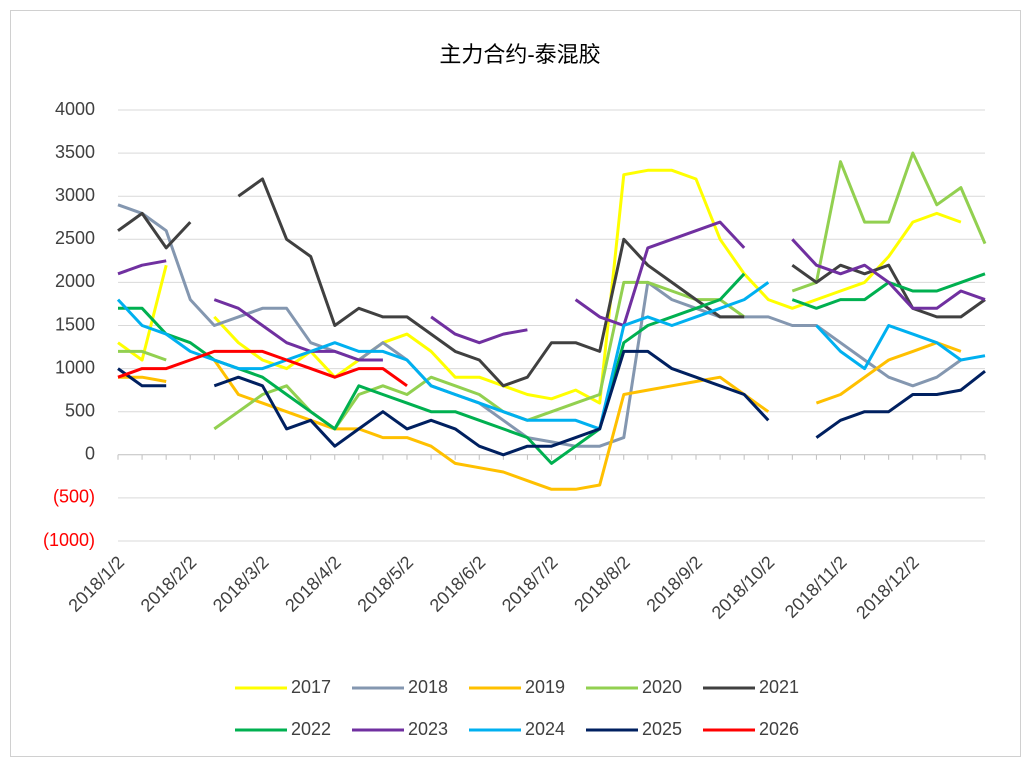 This screenshot has width=1022, height=758. I want to click on y-tick-label: 500, so click(80, 410).